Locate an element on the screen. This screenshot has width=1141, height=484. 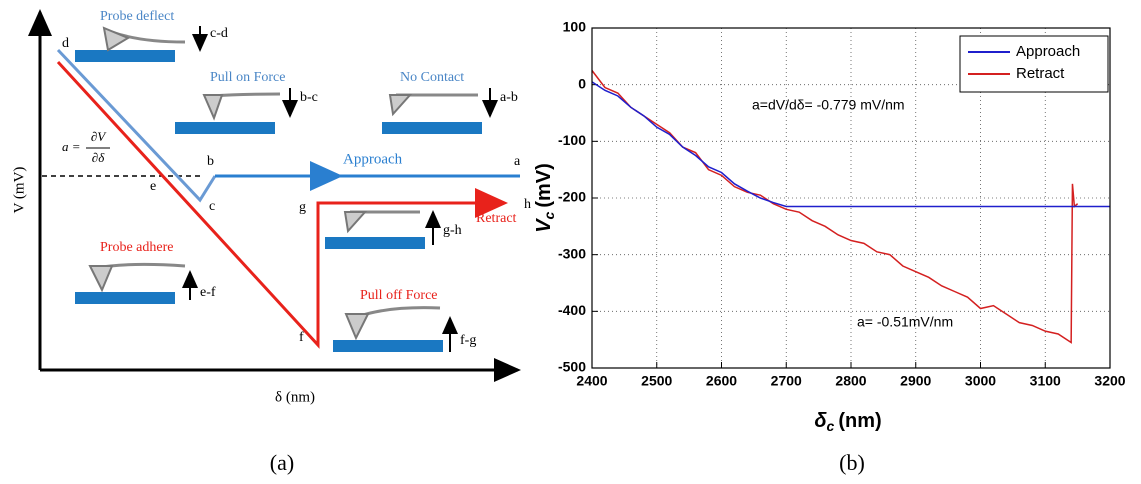
y-label-unit: (mV) is located at coordinates (544, 185).